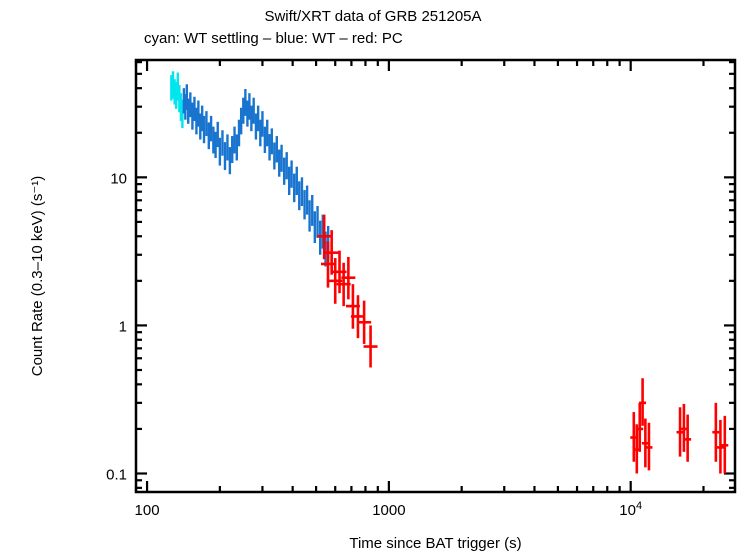 The height and width of the screenshot is (558, 746). Describe the element at coordinates (435, 543) in the screenshot. I see `x-axis-title: Time since BAT trigger (s)` at that location.